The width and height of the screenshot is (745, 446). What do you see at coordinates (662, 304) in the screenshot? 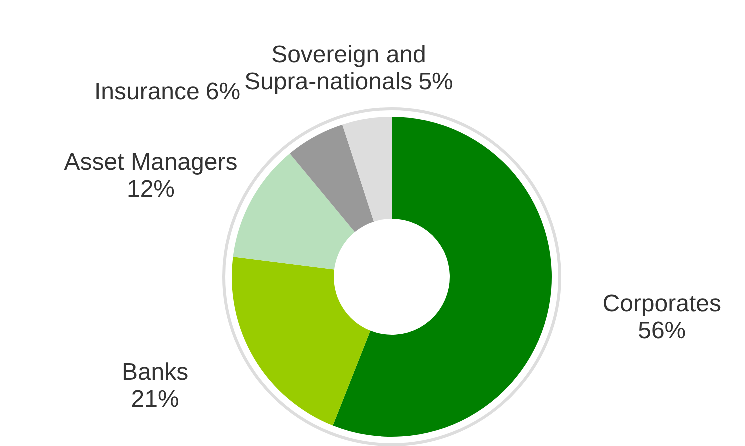
I see `slice-label: Corporates` at bounding box center [662, 304].